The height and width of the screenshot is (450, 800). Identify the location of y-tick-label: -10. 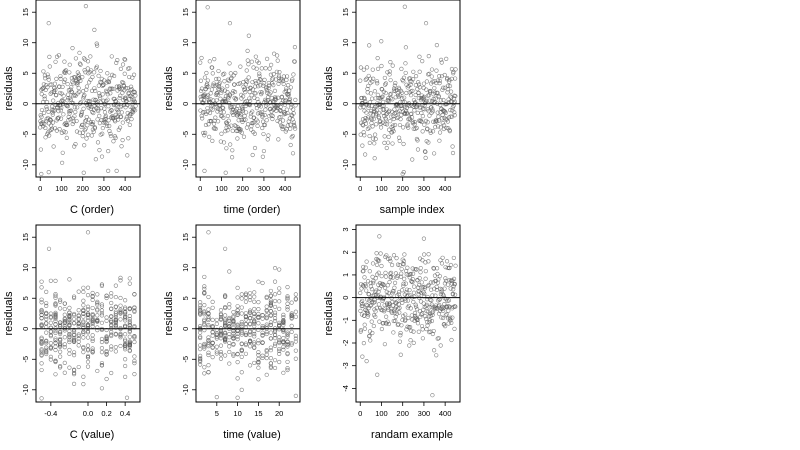
(345, 164).